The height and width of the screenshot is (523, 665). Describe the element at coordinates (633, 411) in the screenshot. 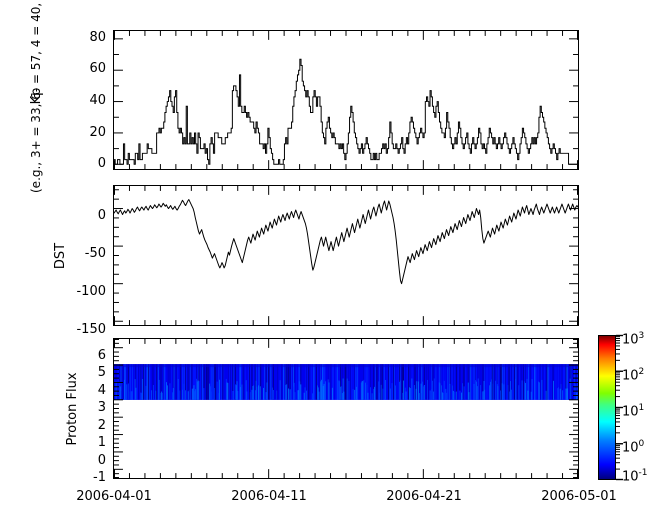

I see `colorbar-ticklabel-1: 10¹` at that location.